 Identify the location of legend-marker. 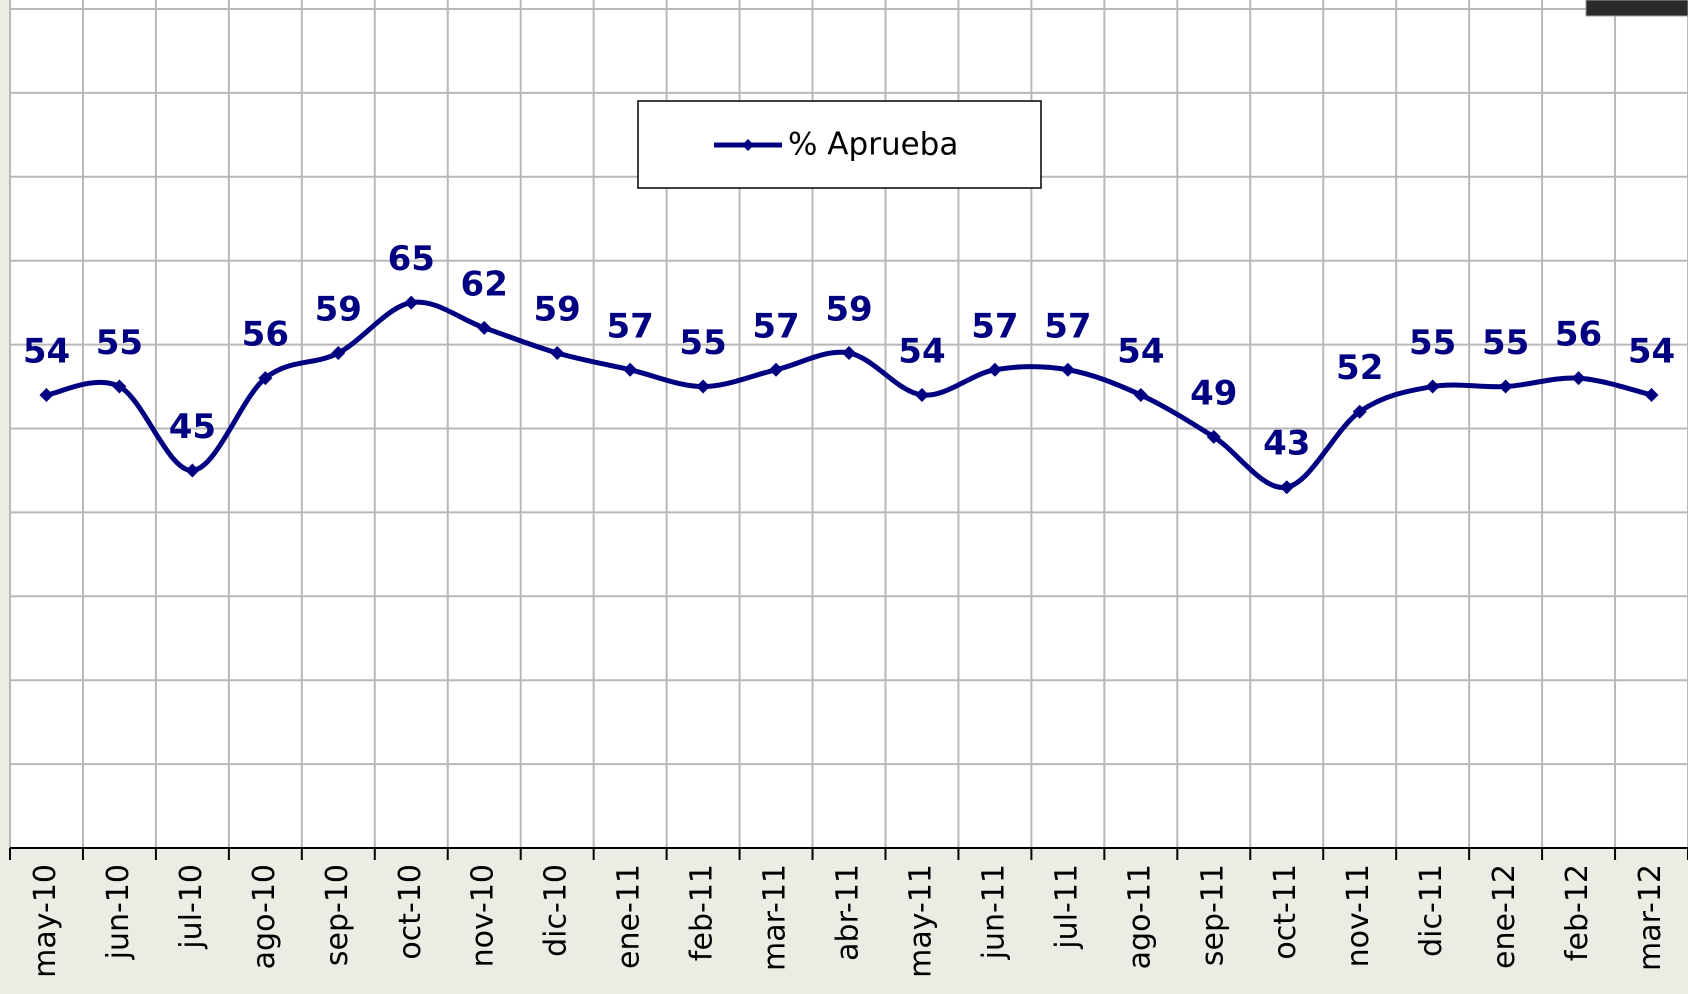
(748, 145).